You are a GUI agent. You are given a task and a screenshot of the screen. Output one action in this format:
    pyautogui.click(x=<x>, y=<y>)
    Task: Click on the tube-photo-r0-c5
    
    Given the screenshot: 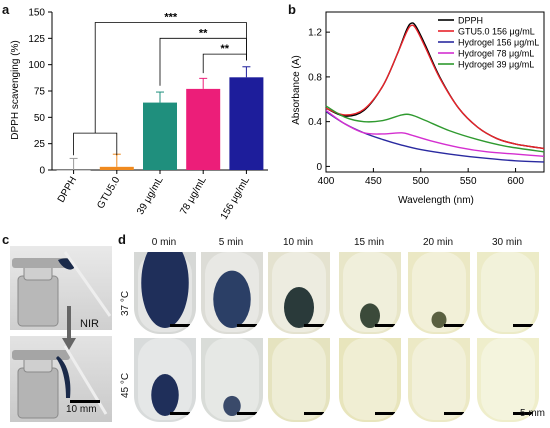 What is the action you would take?
    pyautogui.click(x=508, y=293)
    